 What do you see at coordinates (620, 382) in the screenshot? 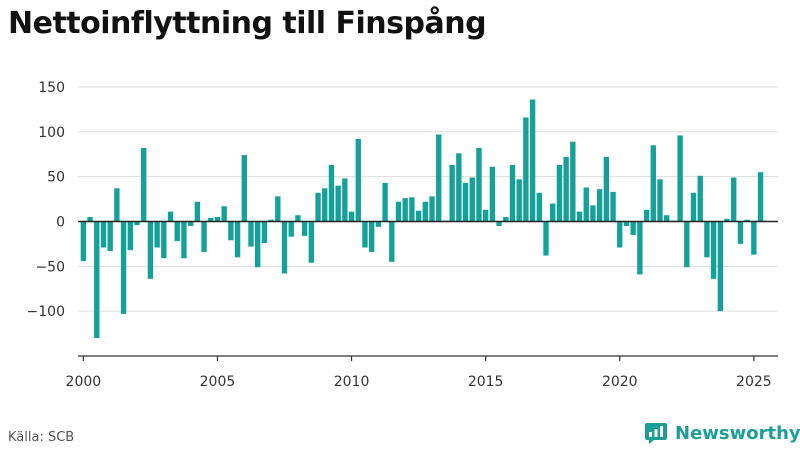
I see `x-tick-label: 2020` at bounding box center [620, 382].